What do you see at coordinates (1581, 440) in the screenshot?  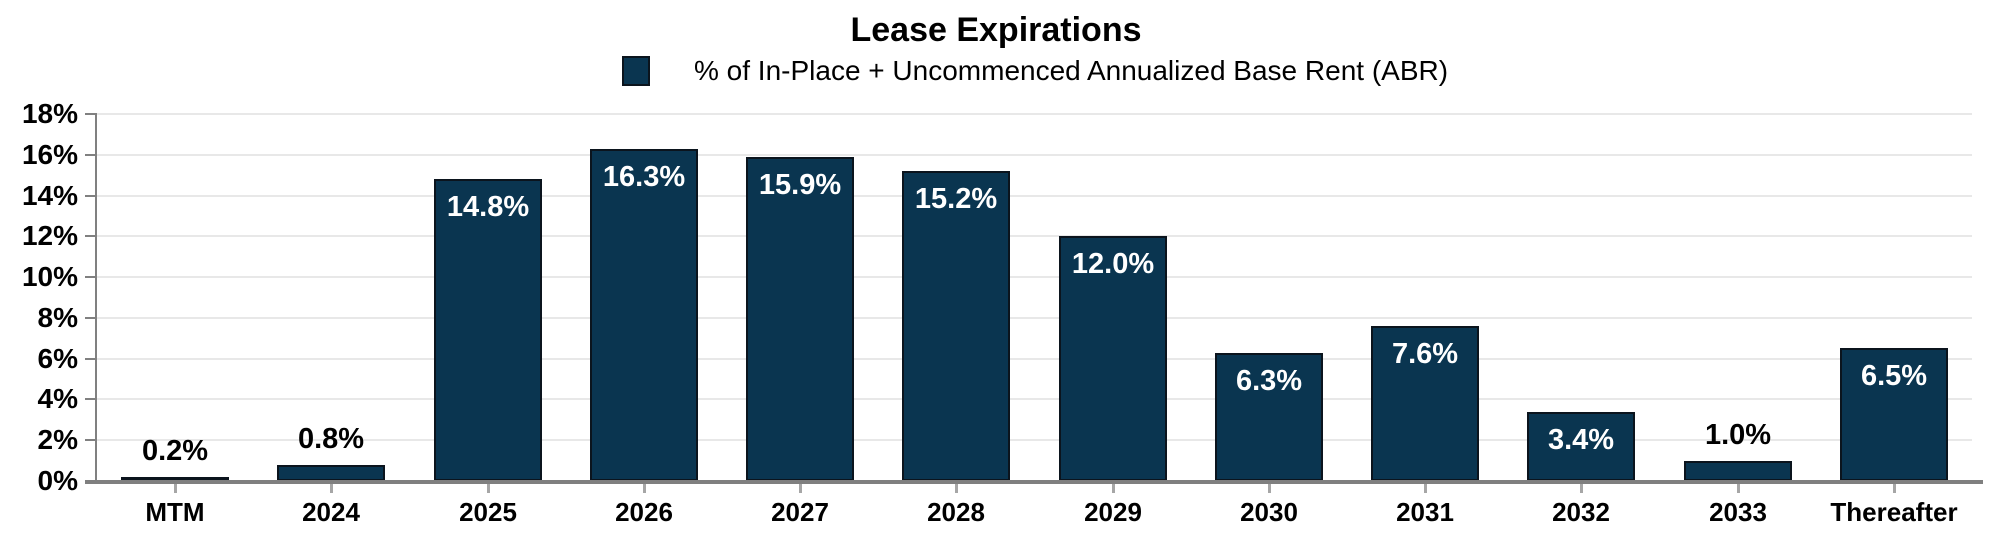 I see `bar-value-label: 3.4%` at bounding box center [1581, 440].